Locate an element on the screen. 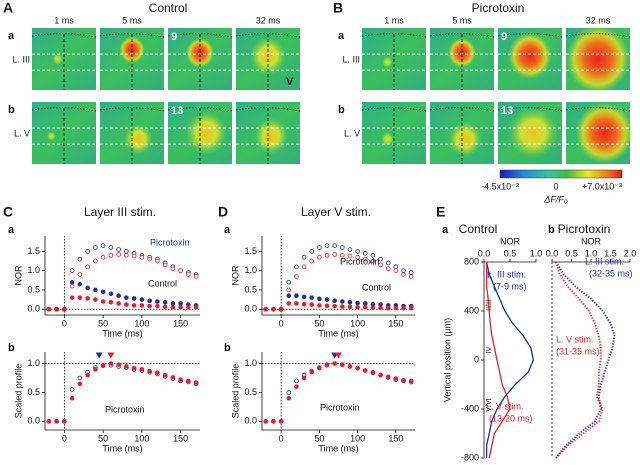 This screenshot has width=640, height=465. x-tick-label: 1.0 is located at coordinates (591, 253).